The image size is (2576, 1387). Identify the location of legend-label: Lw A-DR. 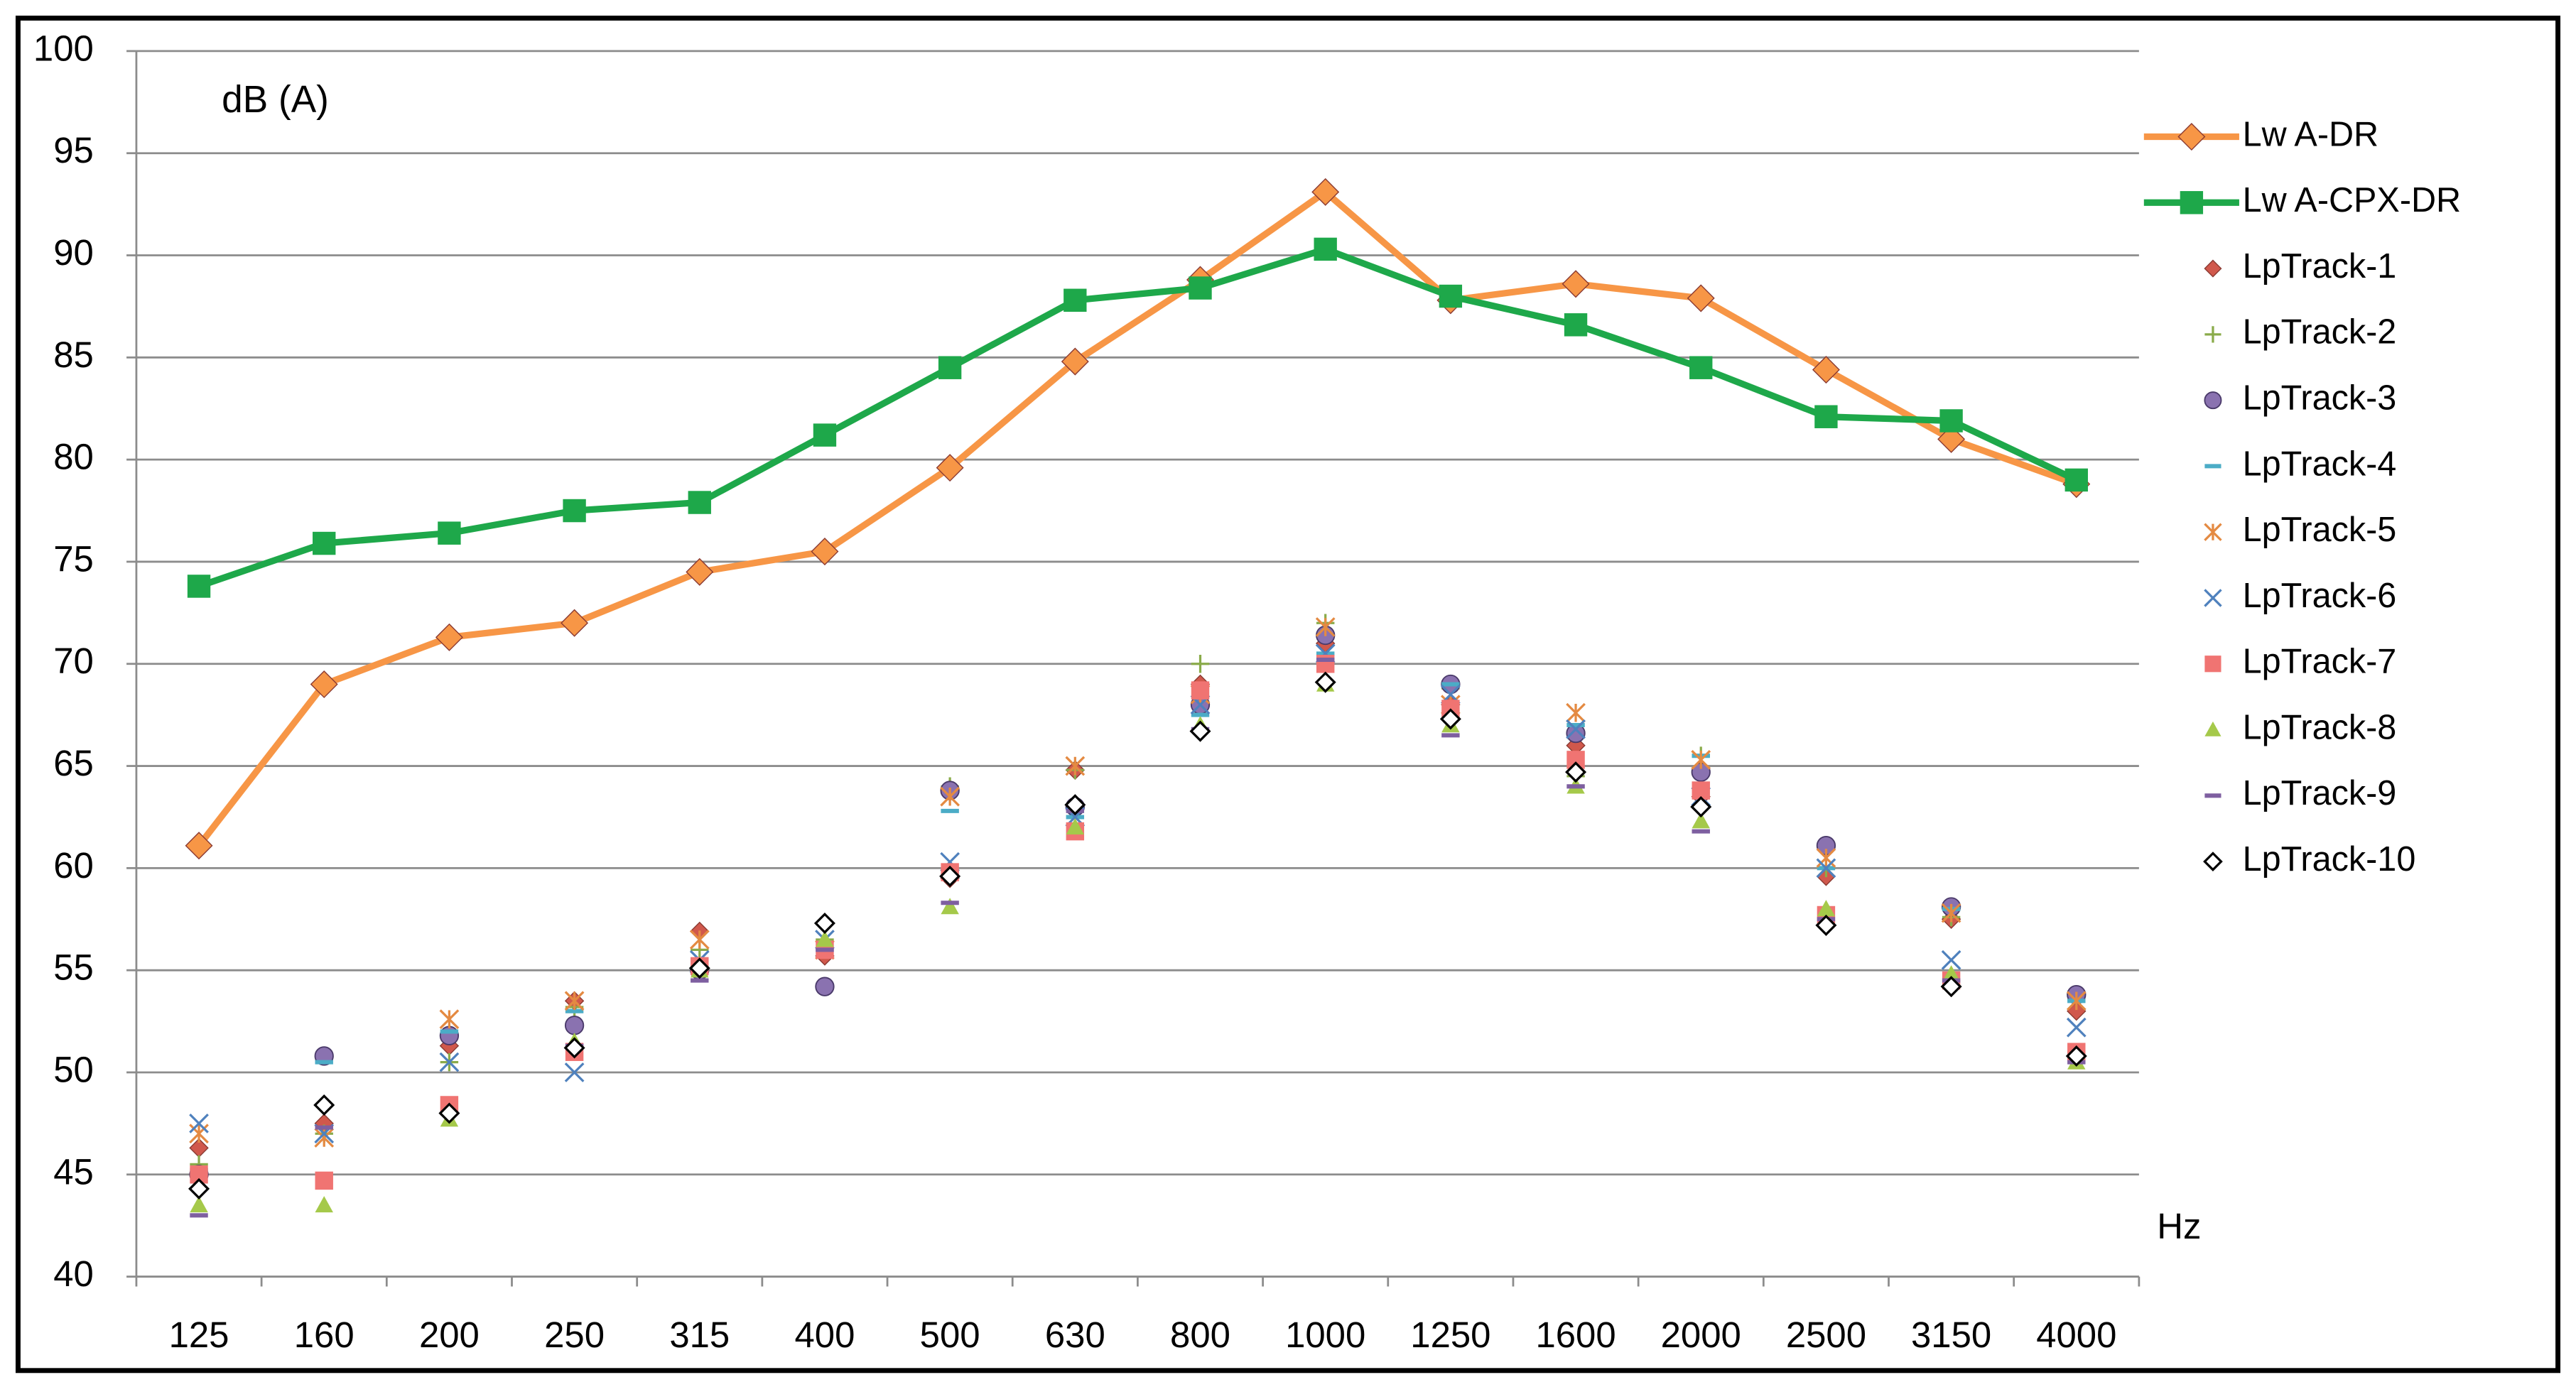
(2311, 134).